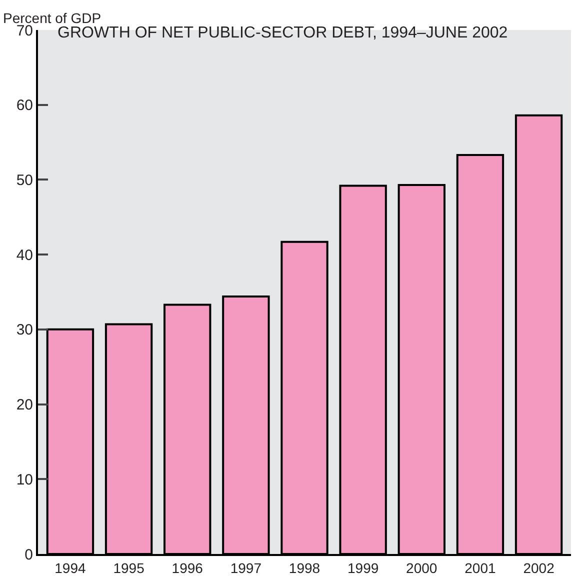 Image resolution: width=575 pixels, height=584 pixels. I want to click on y-tick-label: 50, so click(24, 180).